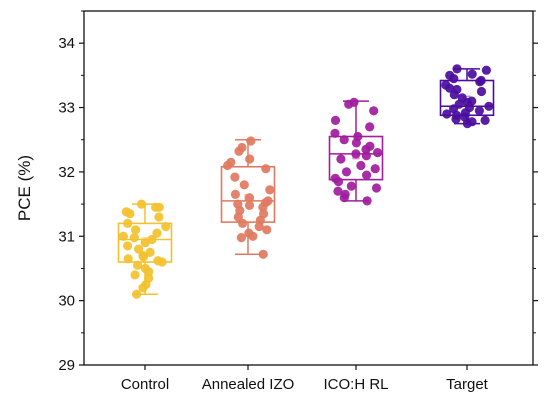 This screenshot has height=407, width=553. Describe the element at coordinates (66, 172) in the screenshot. I see `y-tick-label: 32` at that location.